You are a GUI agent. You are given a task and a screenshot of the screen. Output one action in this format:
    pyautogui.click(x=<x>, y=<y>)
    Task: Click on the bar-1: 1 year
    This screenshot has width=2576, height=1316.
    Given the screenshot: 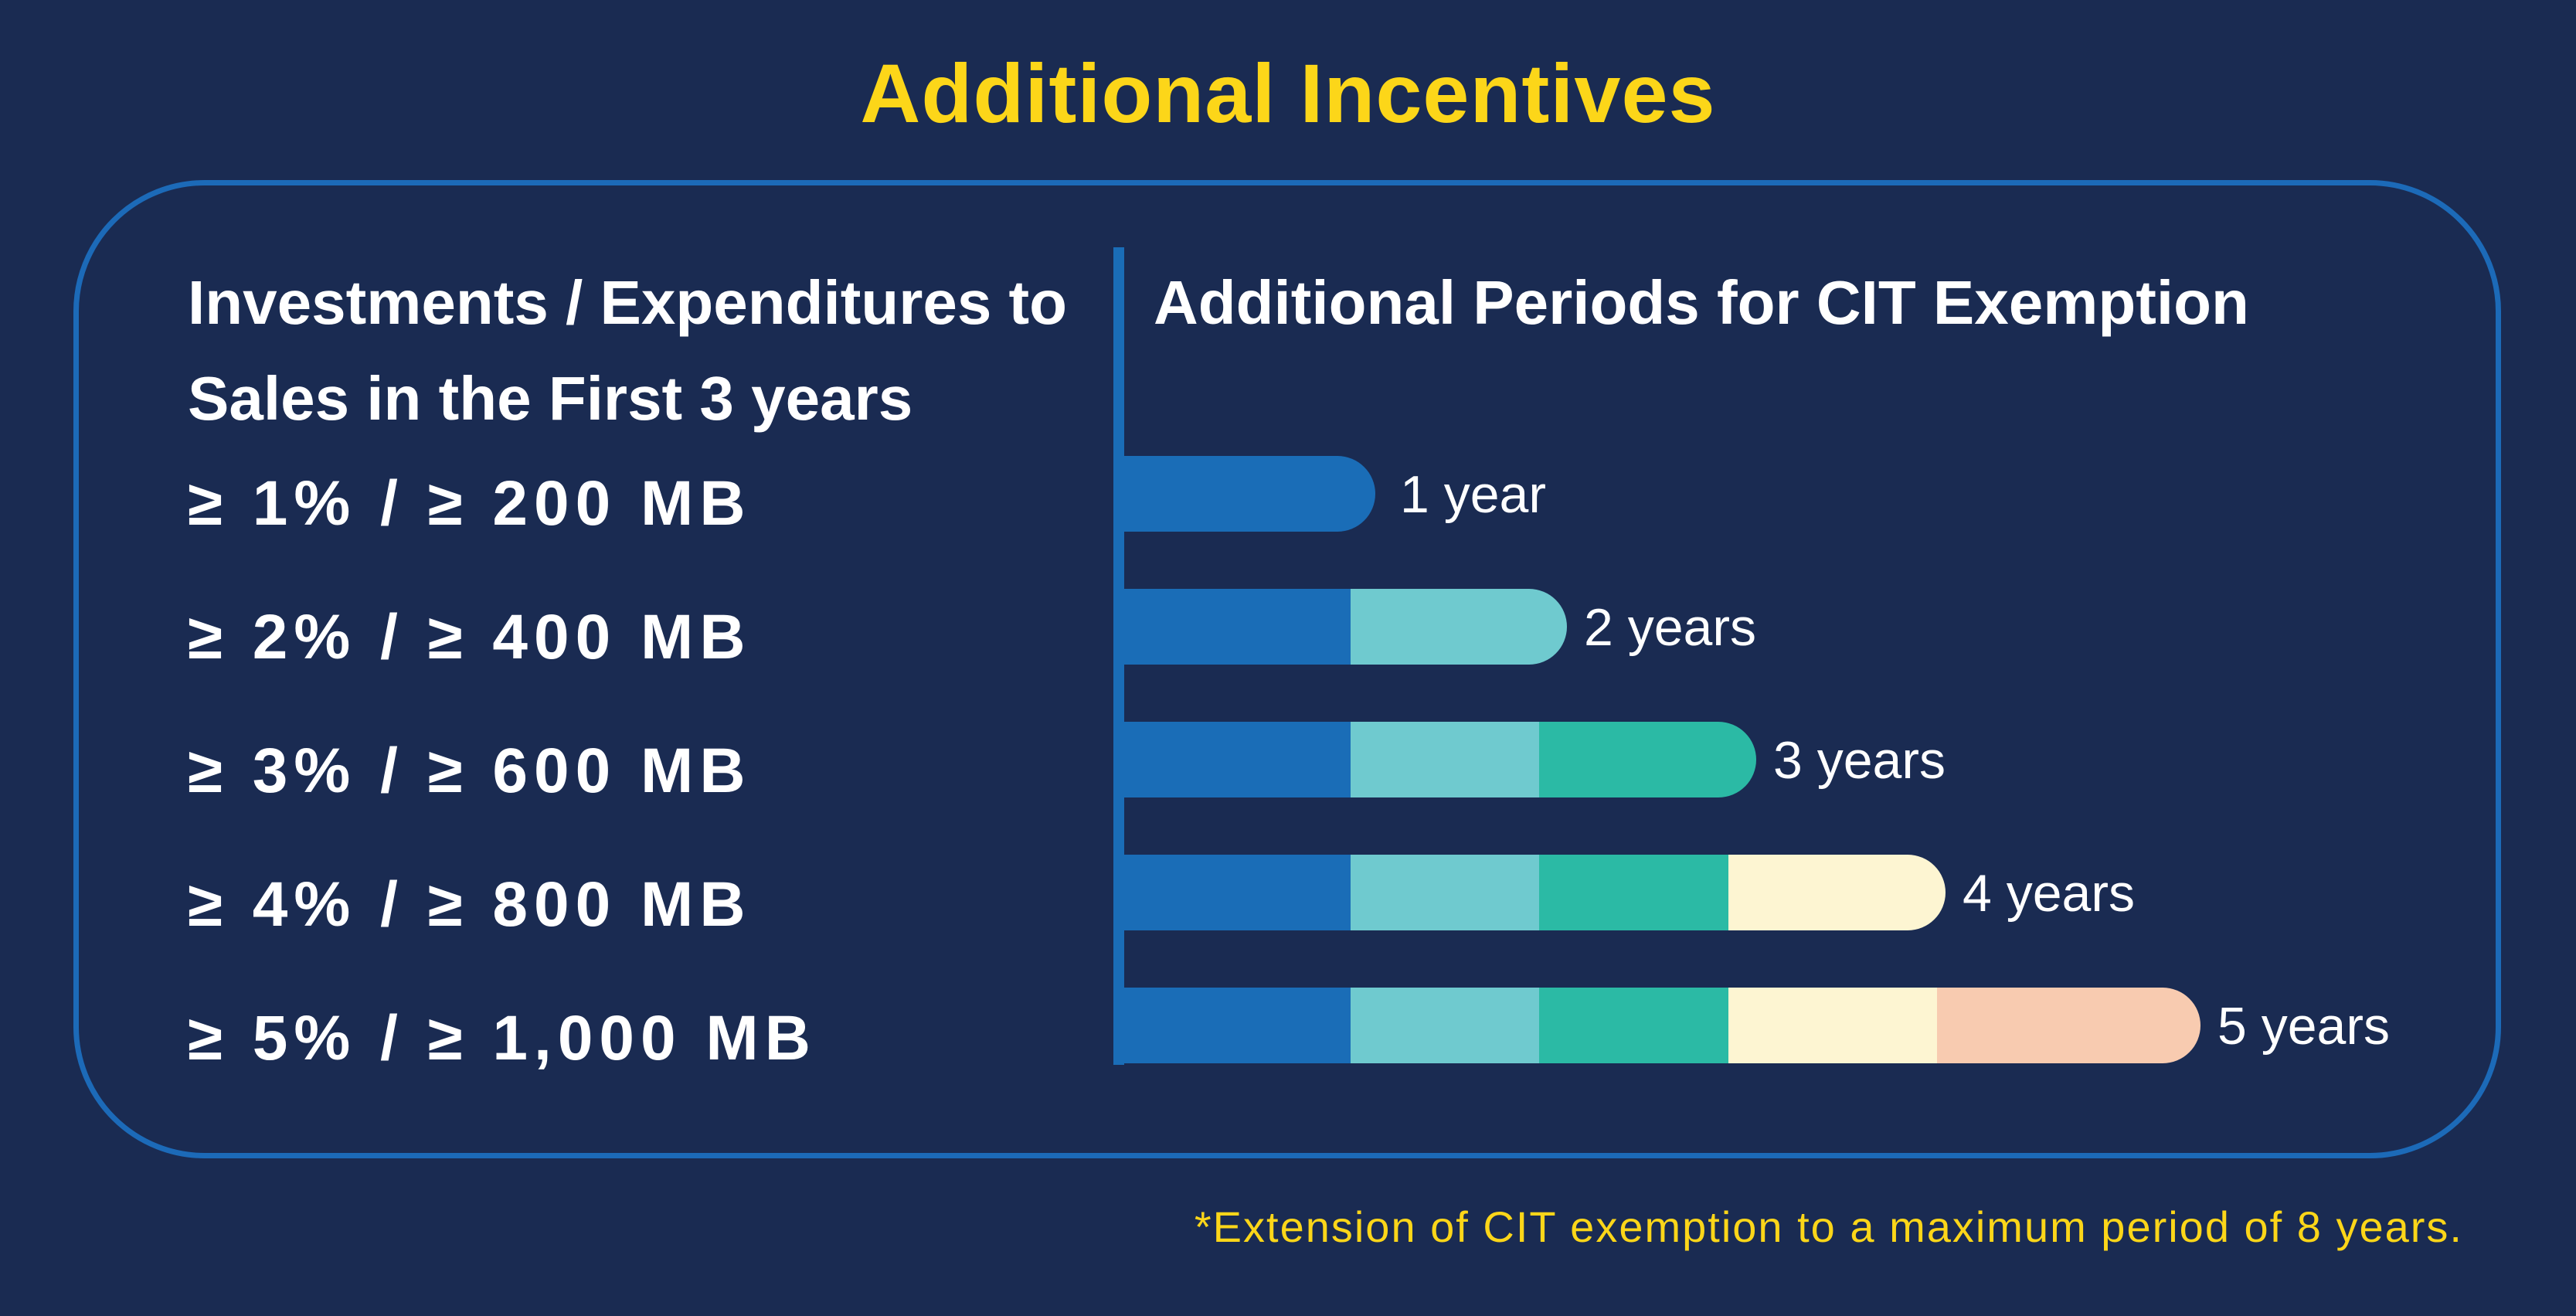 What is the action you would take?
    pyautogui.click(x=1332, y=494)
    